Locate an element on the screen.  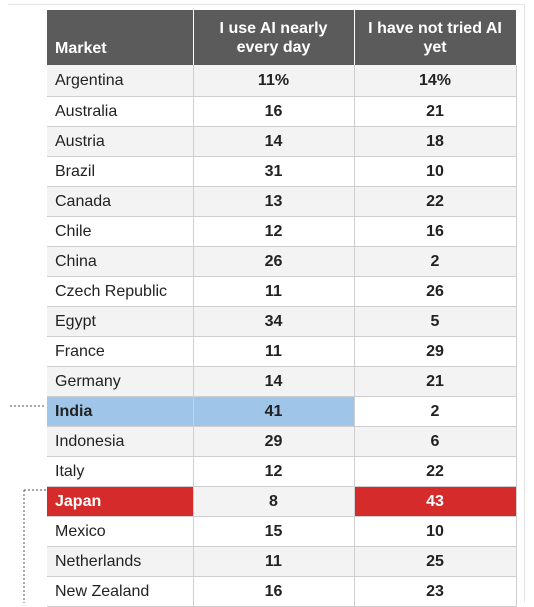
table-row: Austria 14 18 is located at coordinates (282, 141).